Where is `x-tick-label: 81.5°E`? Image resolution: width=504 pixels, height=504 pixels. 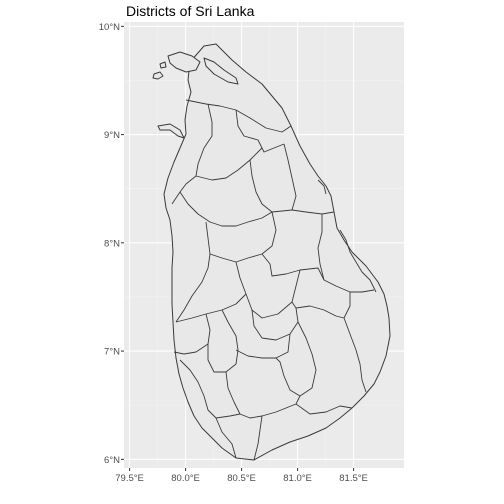
x-tick-label: 81.5°E is located at coordinates (353, 478).